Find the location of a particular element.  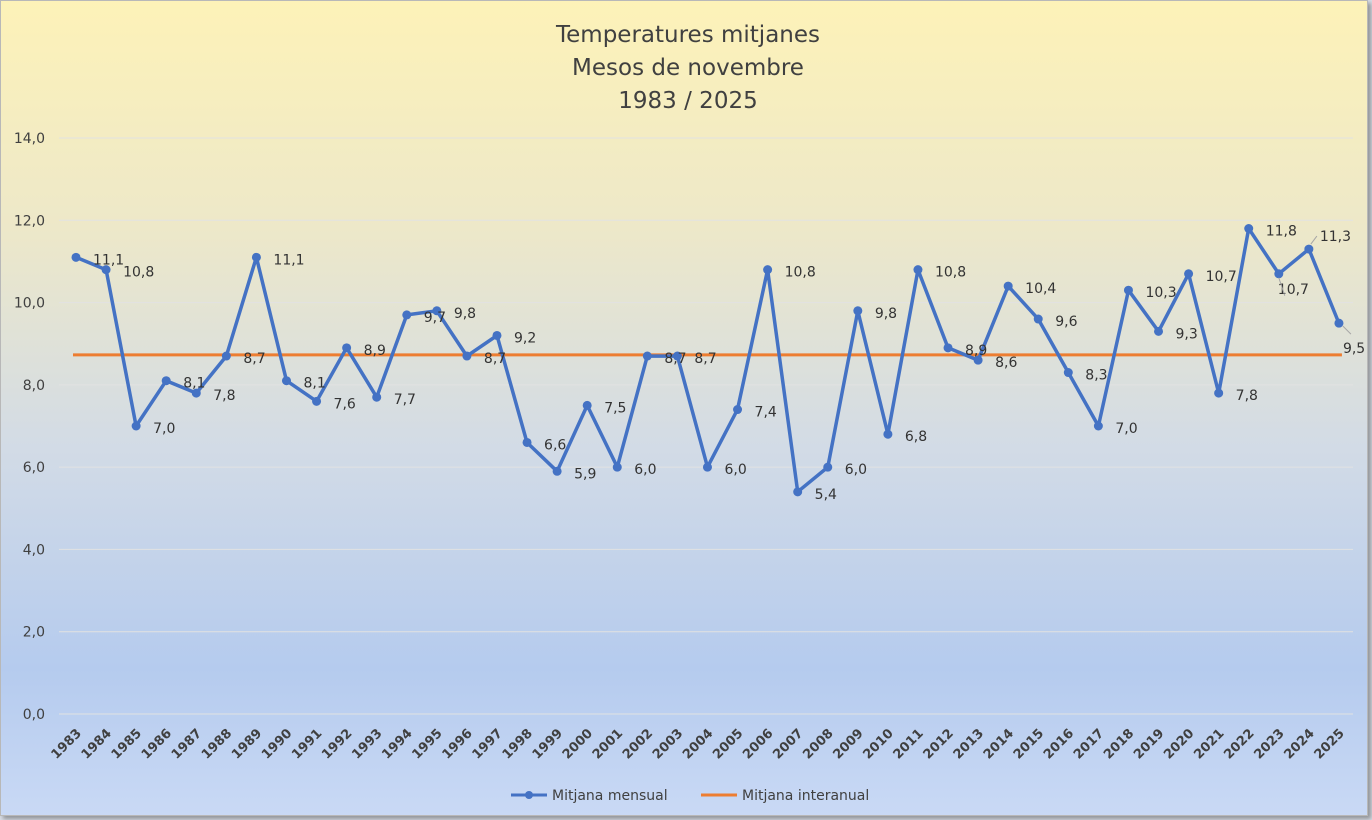

data-label: 5,9 is located at coordinates (585, 474).